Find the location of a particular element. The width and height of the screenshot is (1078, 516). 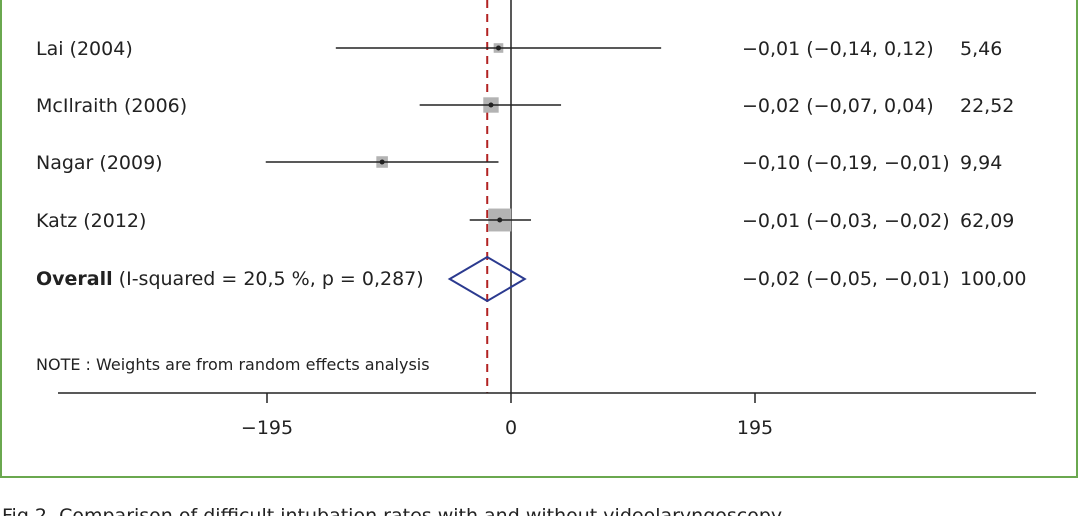

x-axis: −195 0 195 is located at coordinates (547, 415).